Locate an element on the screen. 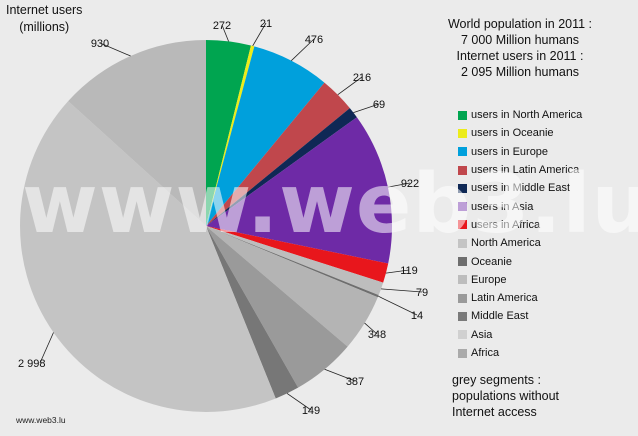  pie-slice-africa is located at coordinates (295, 261).